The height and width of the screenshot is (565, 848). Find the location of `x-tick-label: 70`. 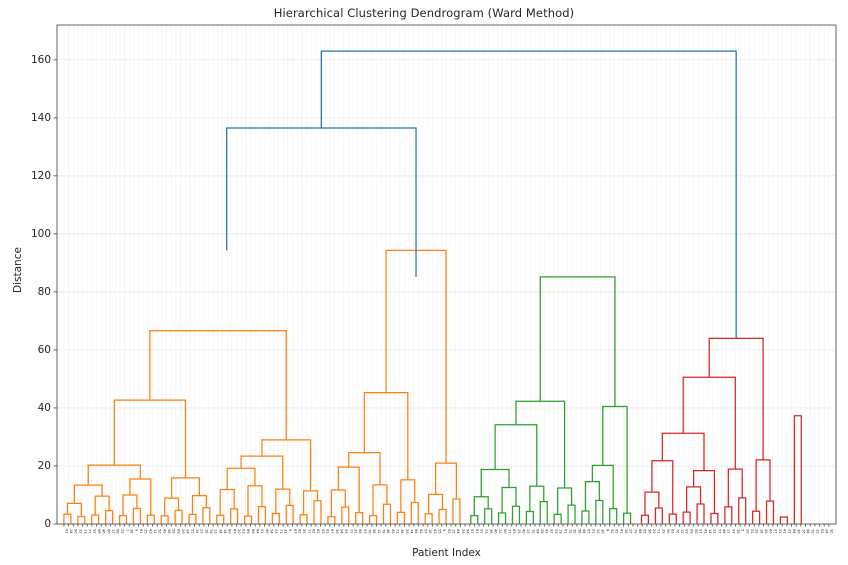

x-tick-label: 70 is located at coordinates (533, 531).